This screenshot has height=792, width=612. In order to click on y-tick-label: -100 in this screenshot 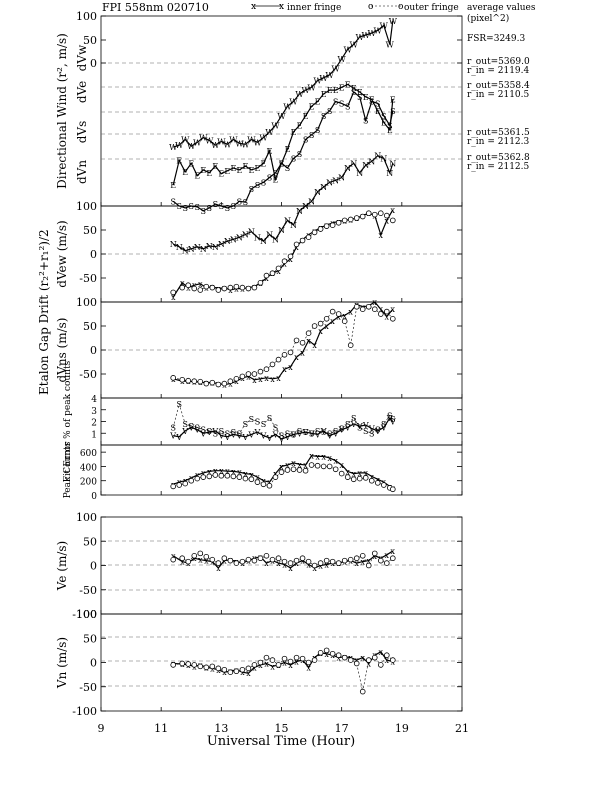, I will do `click(84, 614)`.